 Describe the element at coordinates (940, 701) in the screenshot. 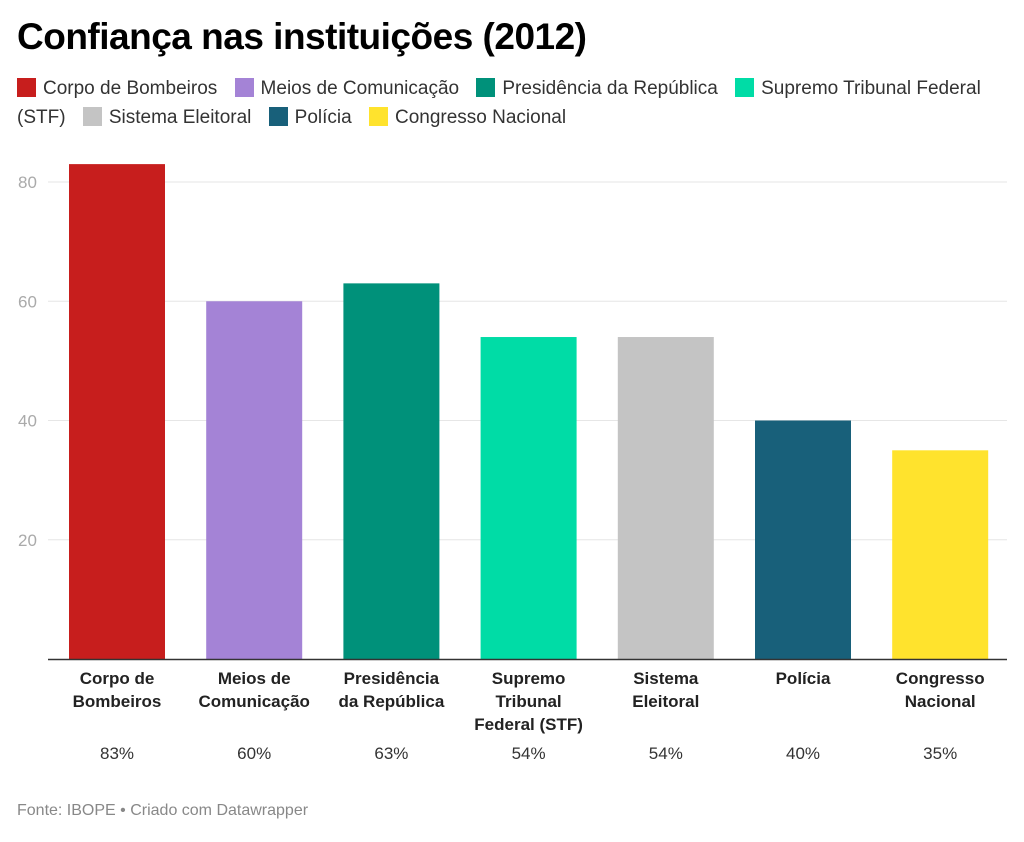

I see `x-tick-label: Nacional` at that location.